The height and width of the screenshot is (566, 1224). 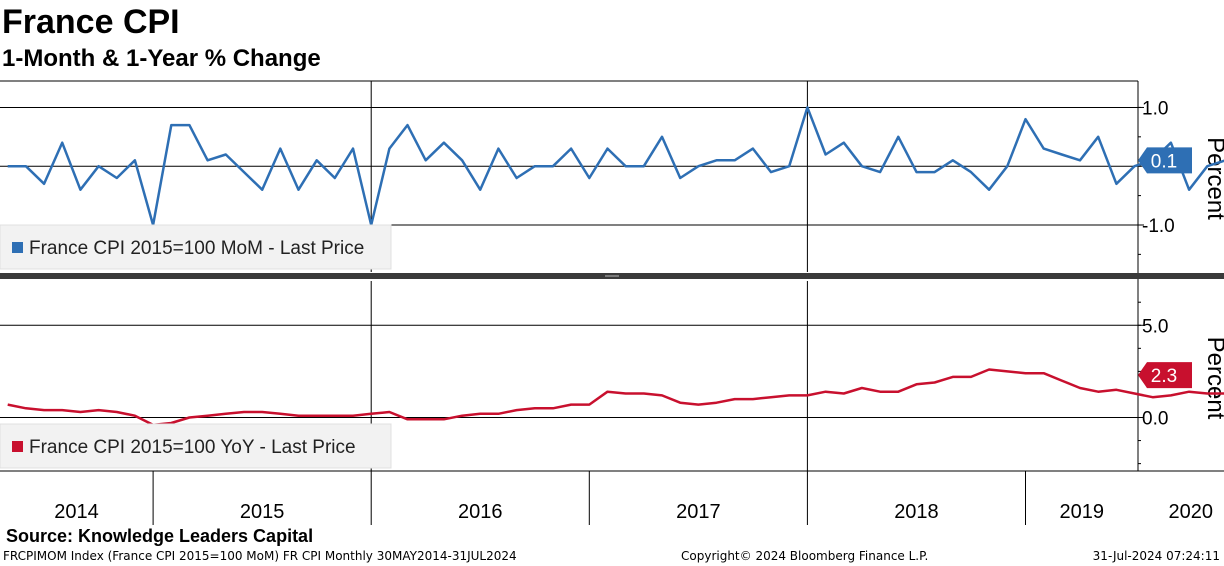 I want to click on mom-legend-swatch, so click(x=17, y=247).